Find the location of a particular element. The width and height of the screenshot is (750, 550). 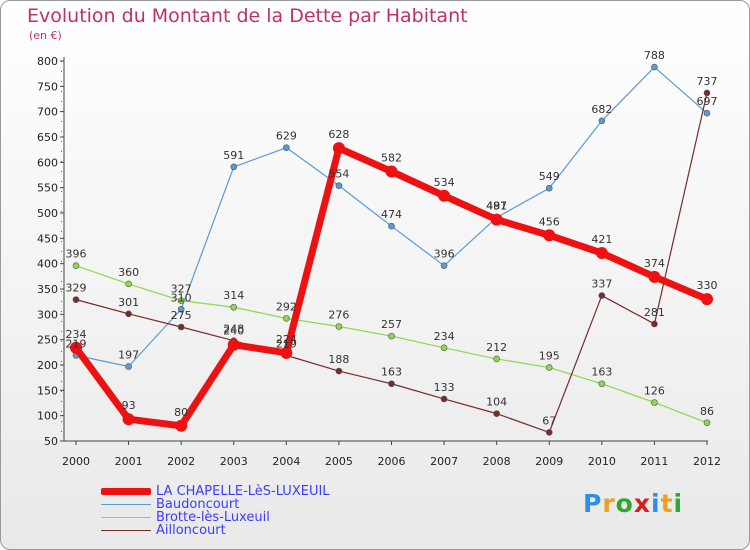

data-label-ailloncourt: 275 is located at coordinates (181, 315).